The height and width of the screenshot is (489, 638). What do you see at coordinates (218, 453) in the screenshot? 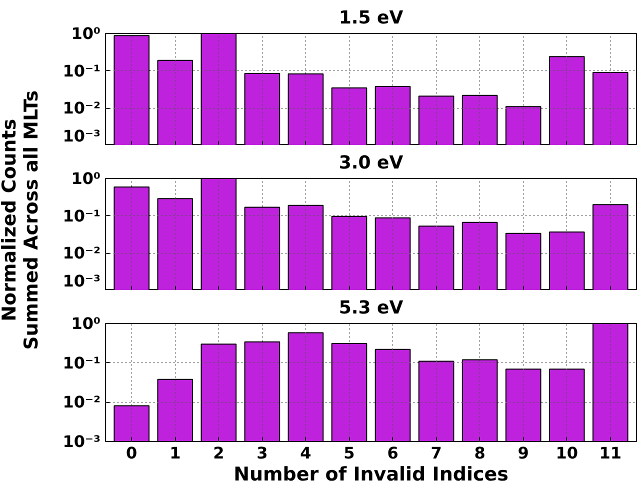
I see `x-tick-label: 2` at bounding box center [218, 453].